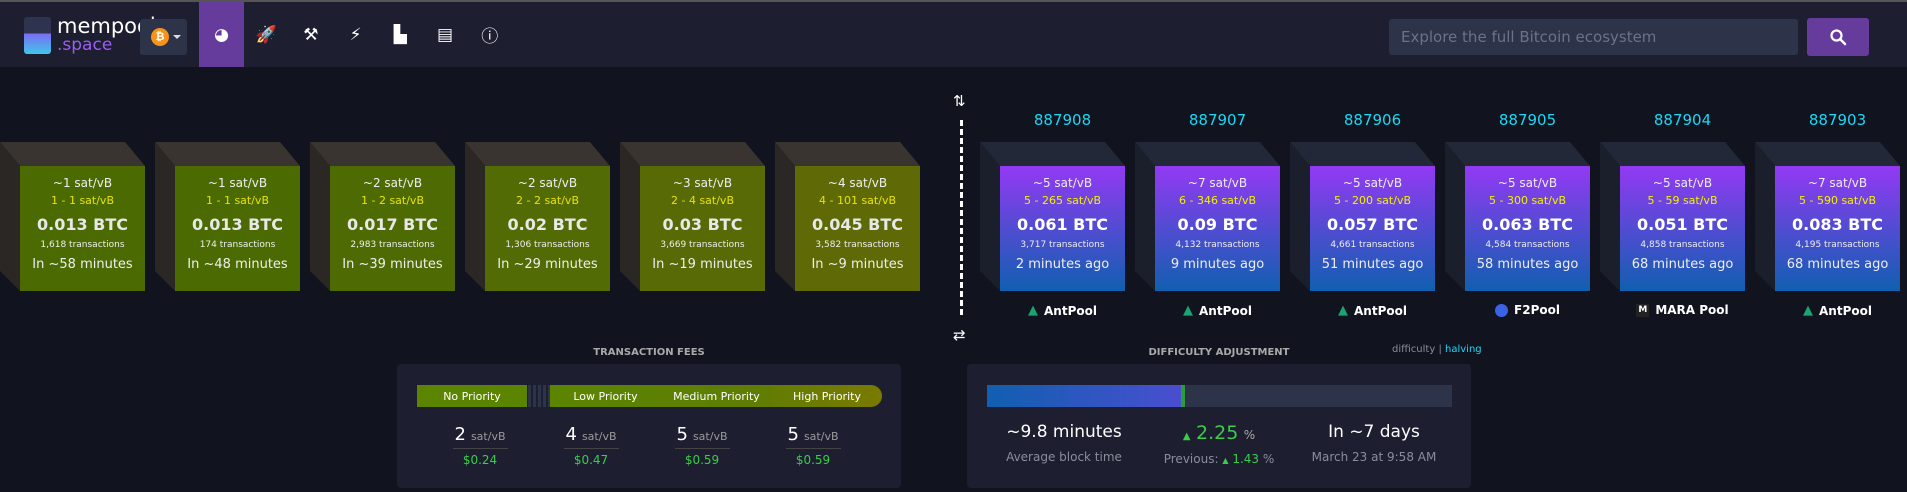 Image resolution: width=1907 pixels, height=492 pixels. What do you see at coordinates (857, 245) in the screenshot?
I see `tx-count: 3,582 transactions` at bounding box center [857, 245].